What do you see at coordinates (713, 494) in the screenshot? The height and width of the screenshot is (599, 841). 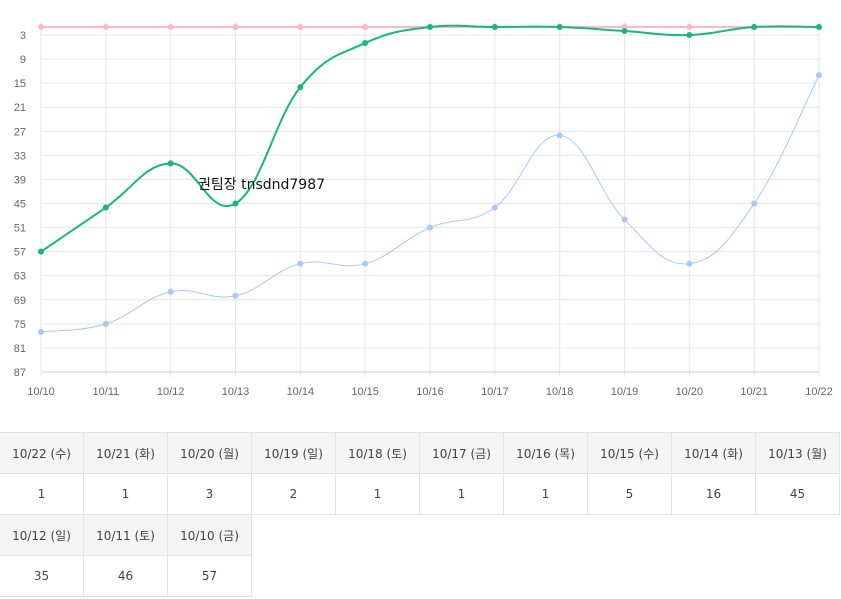 I see `rank-value-cell: 16` at bounding box center [713, 494].